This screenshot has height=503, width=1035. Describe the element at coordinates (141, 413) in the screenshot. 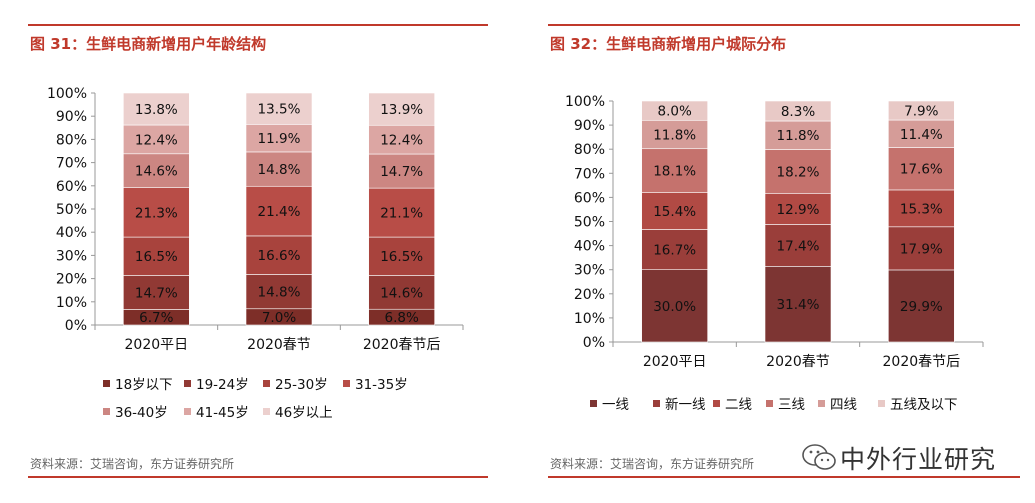

I see `legend-label: 36-40岁` at that location.